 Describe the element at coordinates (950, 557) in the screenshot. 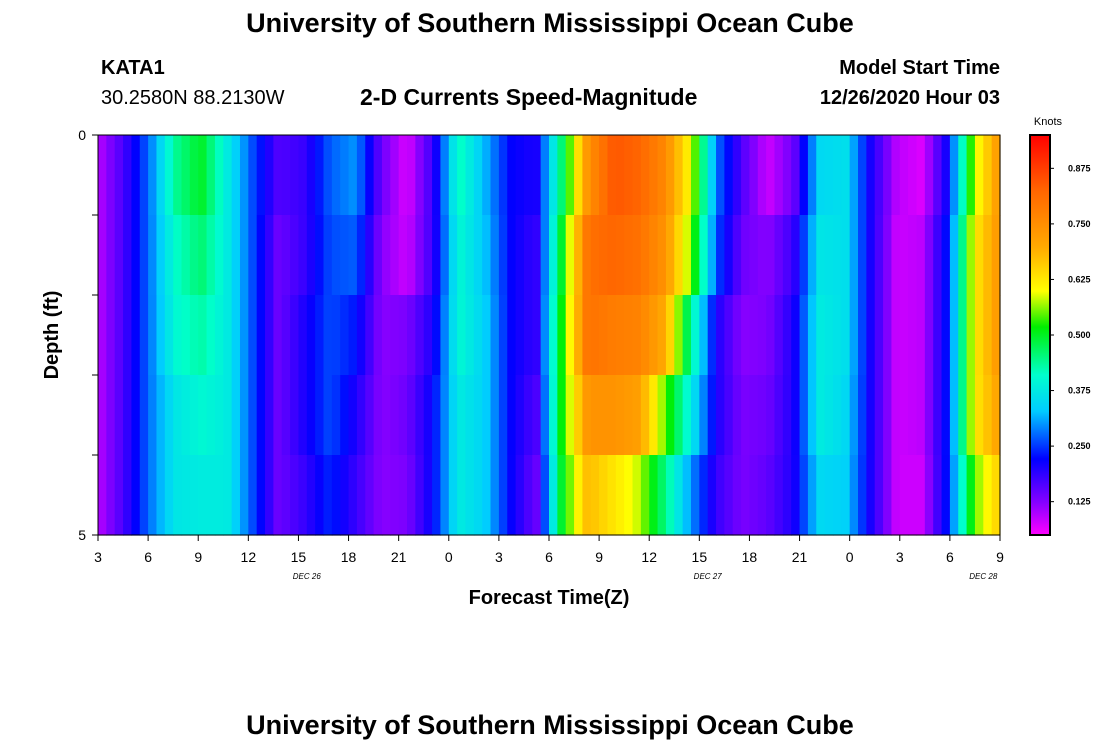

I see `x-tick-label: 6` at that location.